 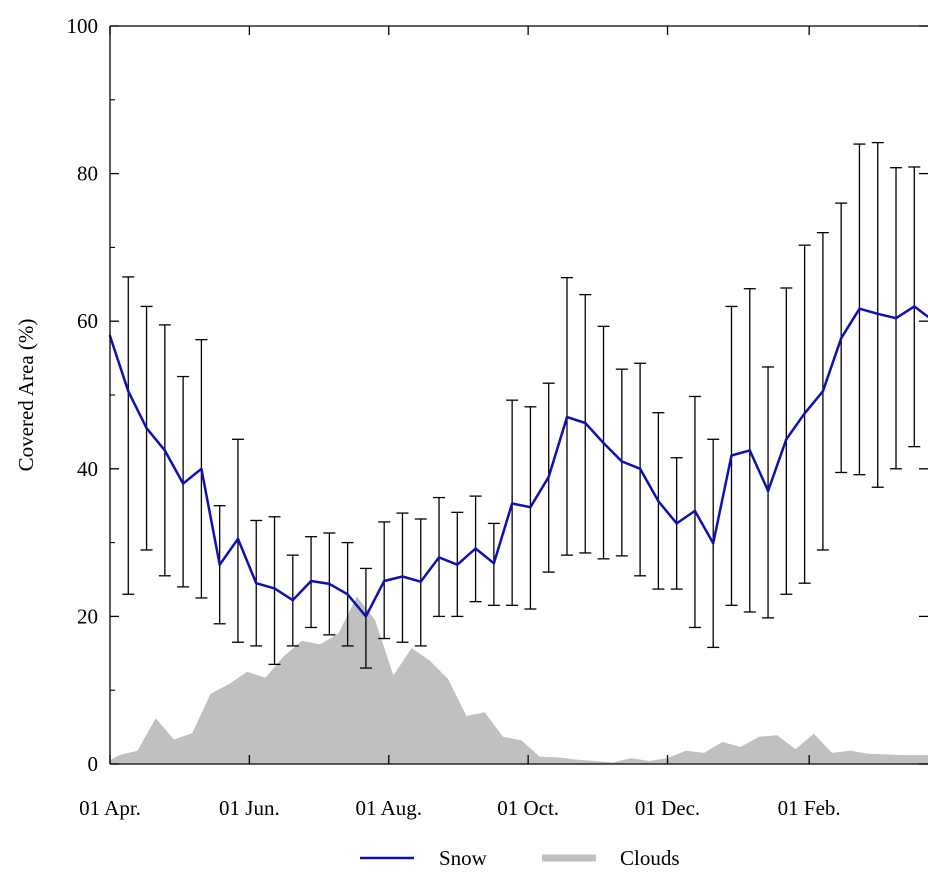 What do you see at coordinates (110, 808) in the screenshot?
I see `x-tick-label: 01 Apr.` at bounding box center [110, 808].